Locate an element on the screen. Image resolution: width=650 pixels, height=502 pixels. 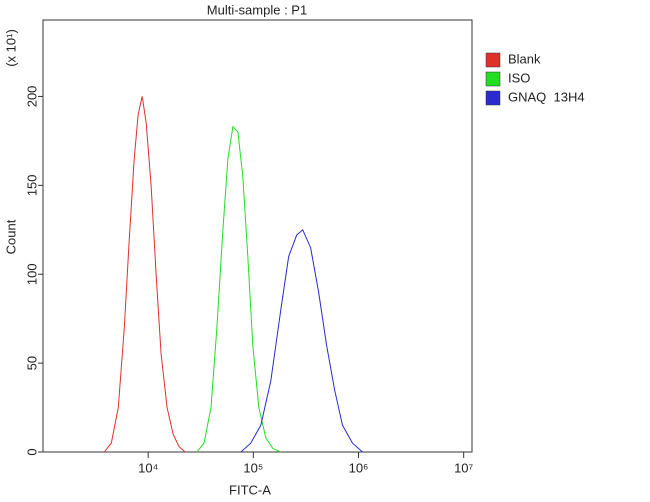
legend-label: ISO is located at coordinates (519, 77).